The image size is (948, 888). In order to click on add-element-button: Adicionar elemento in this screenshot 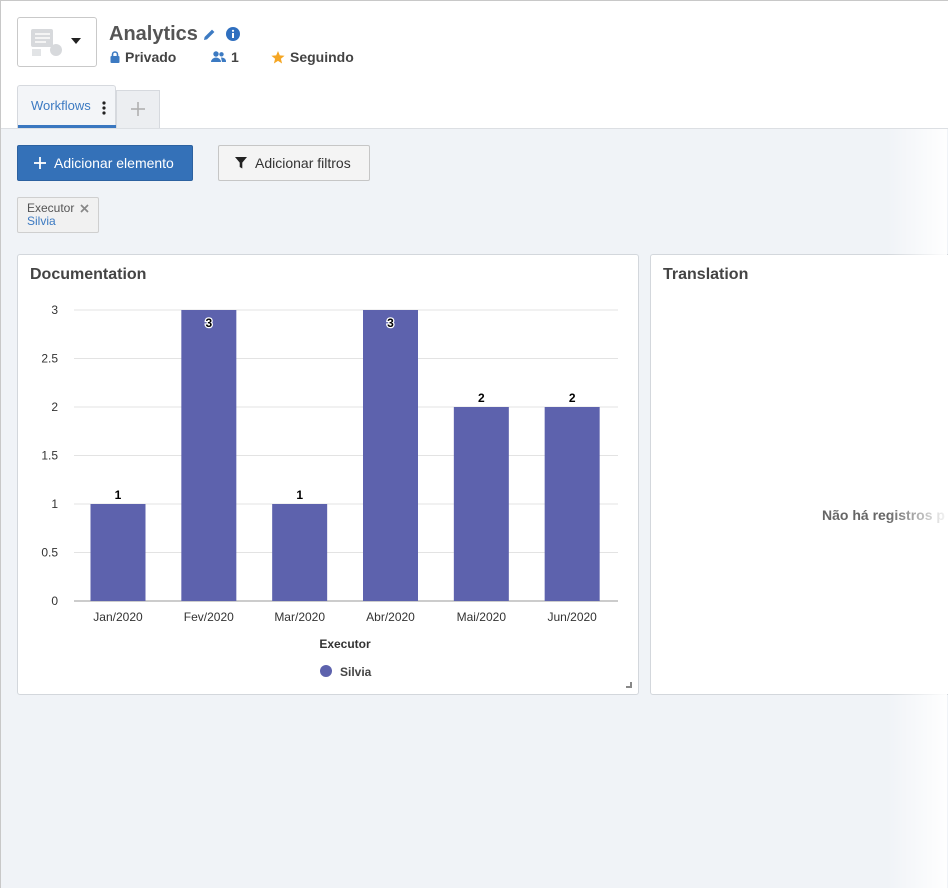, I will do `click(105, 163)`.